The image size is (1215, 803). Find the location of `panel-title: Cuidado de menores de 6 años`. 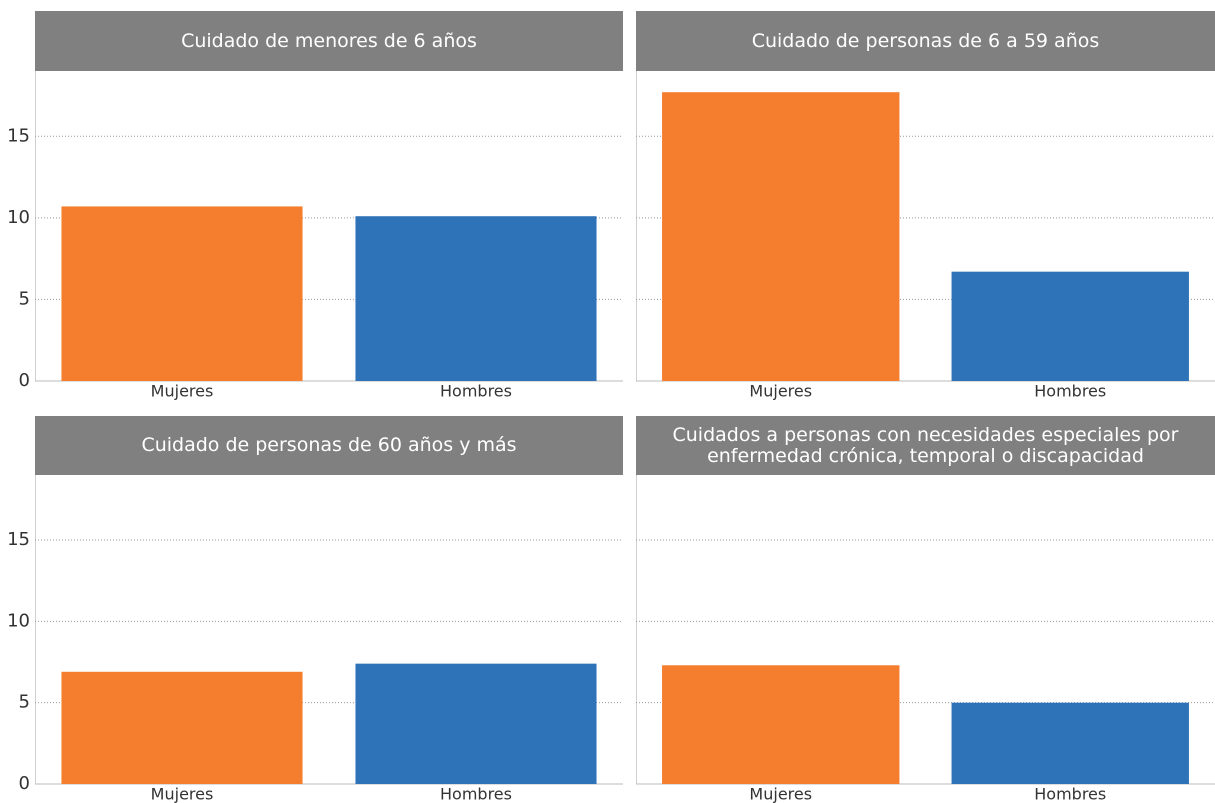

panel-title: Cuidado de menores de 6 años is located at coordinates (329, 40).